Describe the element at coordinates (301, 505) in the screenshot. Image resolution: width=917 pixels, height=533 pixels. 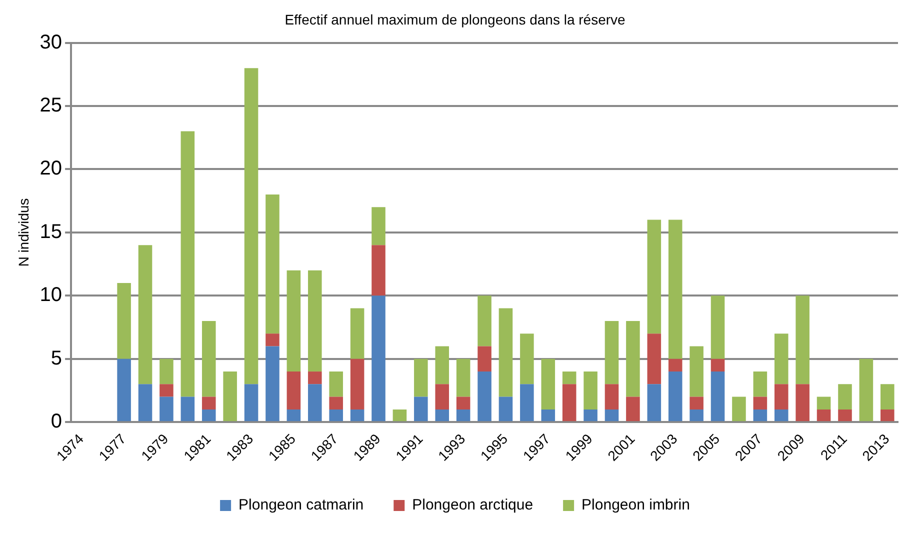
I see `legend-label: Plongeon catmarin` at that location.